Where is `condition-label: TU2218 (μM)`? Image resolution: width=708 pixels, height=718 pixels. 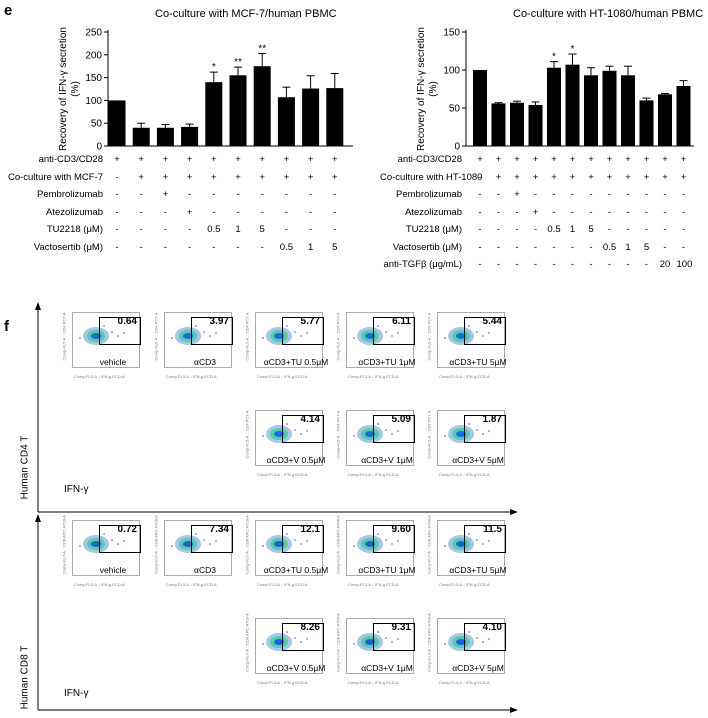
condition-label: TU2218 (μM) is located at coordinates (74, 229).